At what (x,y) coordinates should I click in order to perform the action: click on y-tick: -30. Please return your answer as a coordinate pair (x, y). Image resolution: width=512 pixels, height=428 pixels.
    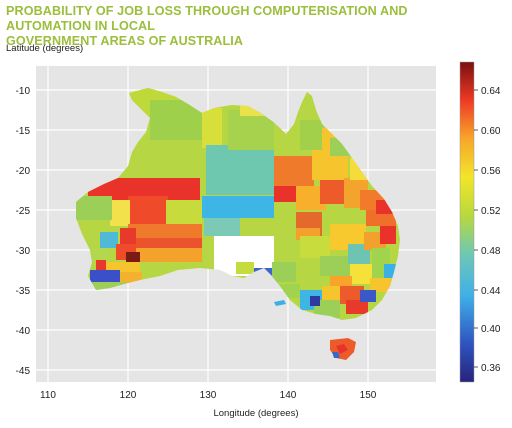
    Looking at the image, I should click on (23, 251).